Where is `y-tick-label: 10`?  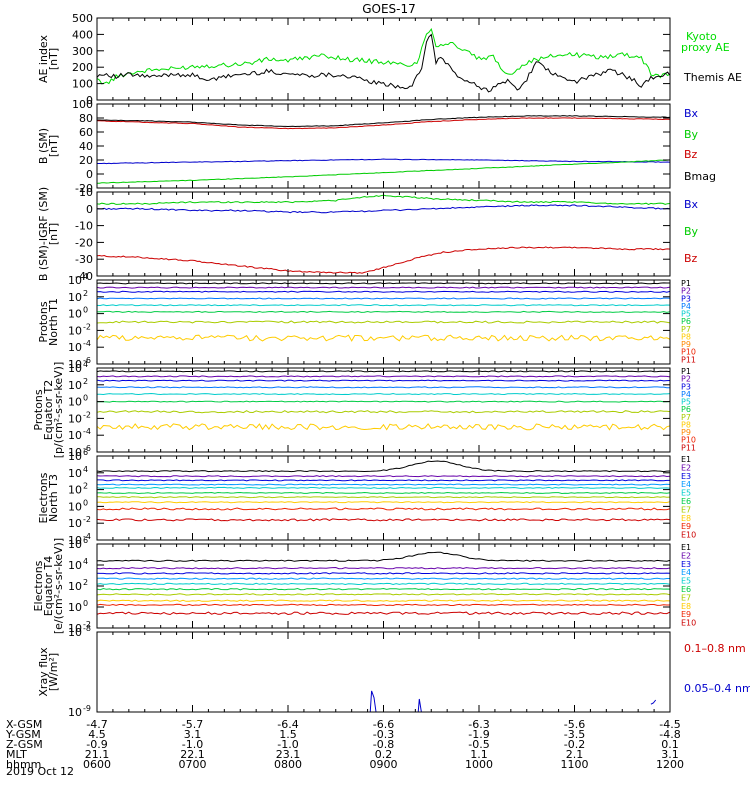
y-tick-label: 10 is located at coordinates (86, 192).